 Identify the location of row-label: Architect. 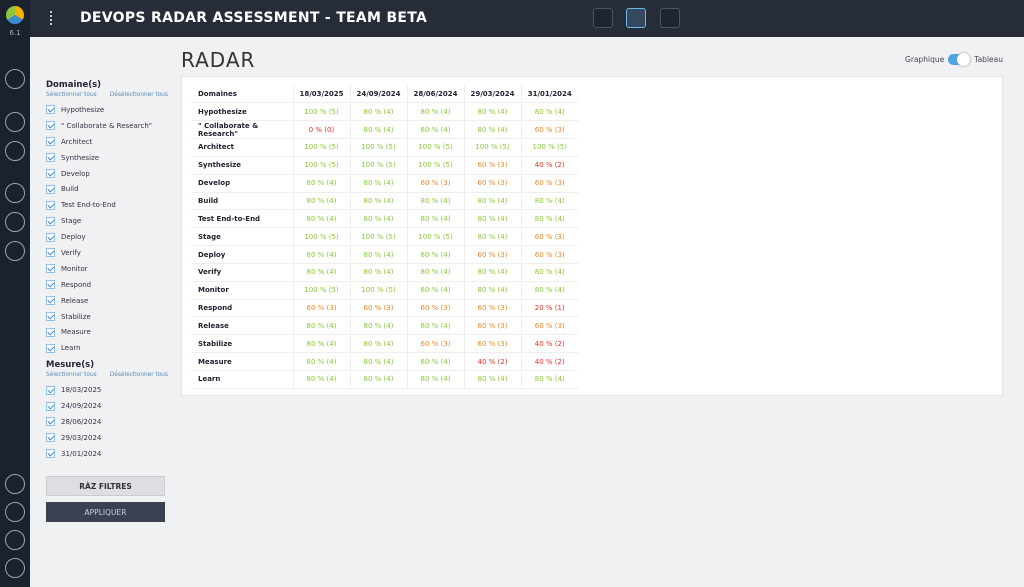
(242, 147).